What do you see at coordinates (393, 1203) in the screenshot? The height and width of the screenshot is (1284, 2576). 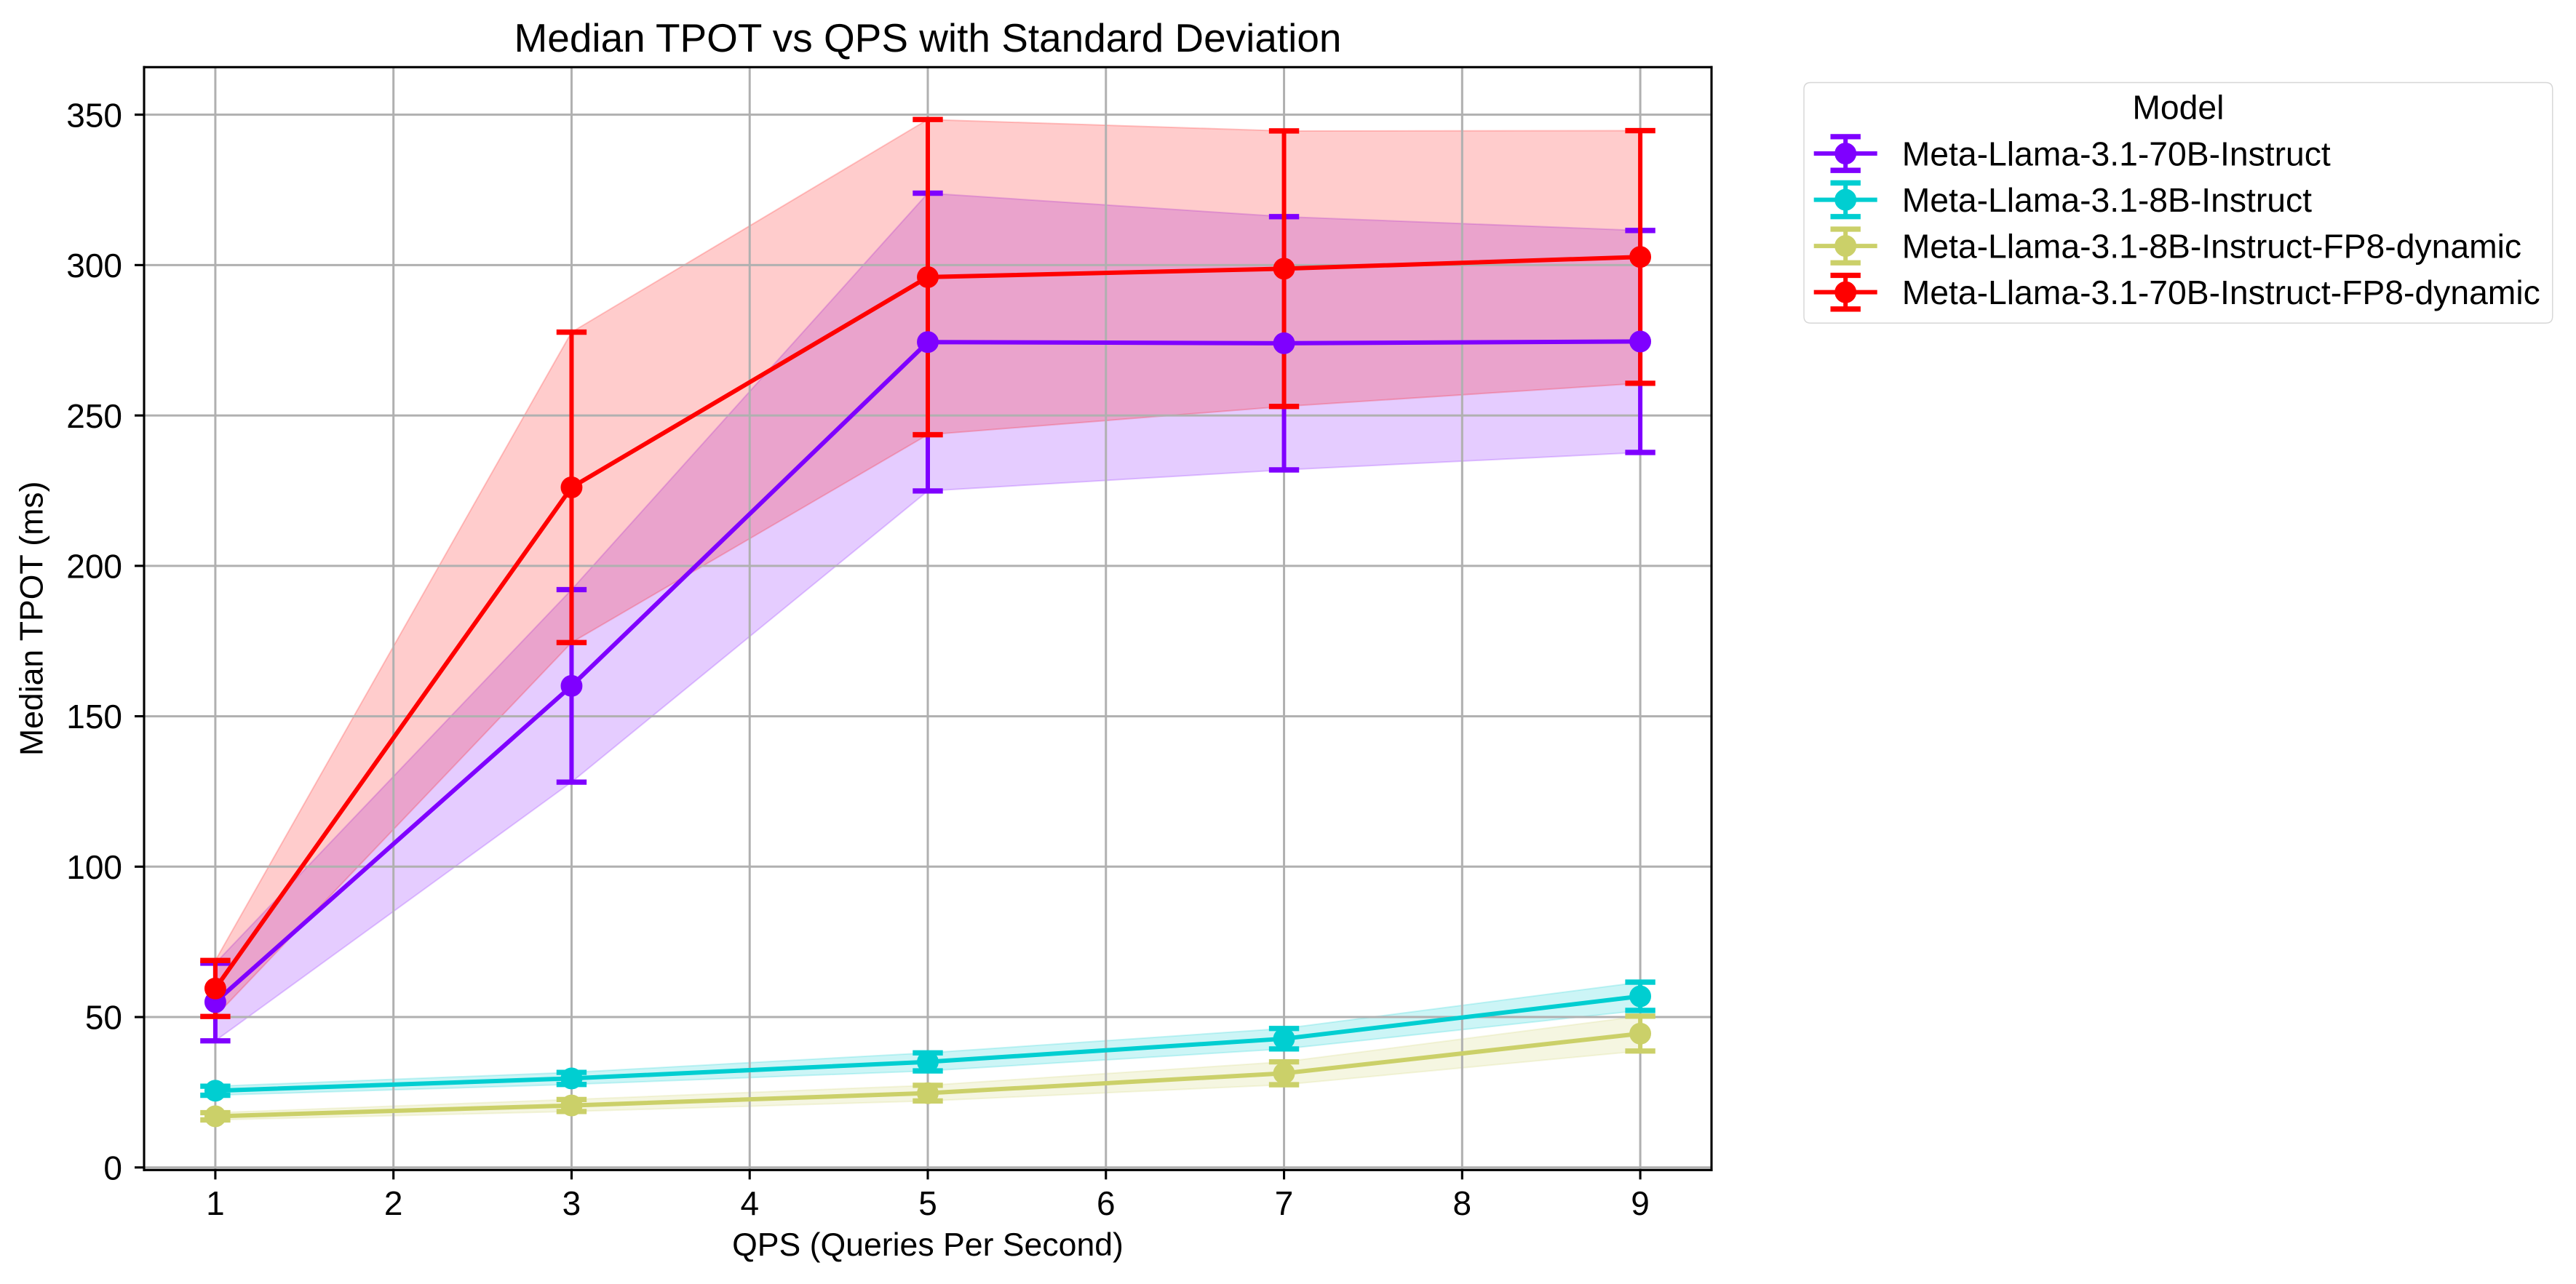 I see `svg-text: 2` at bounding box center [393, 1203].